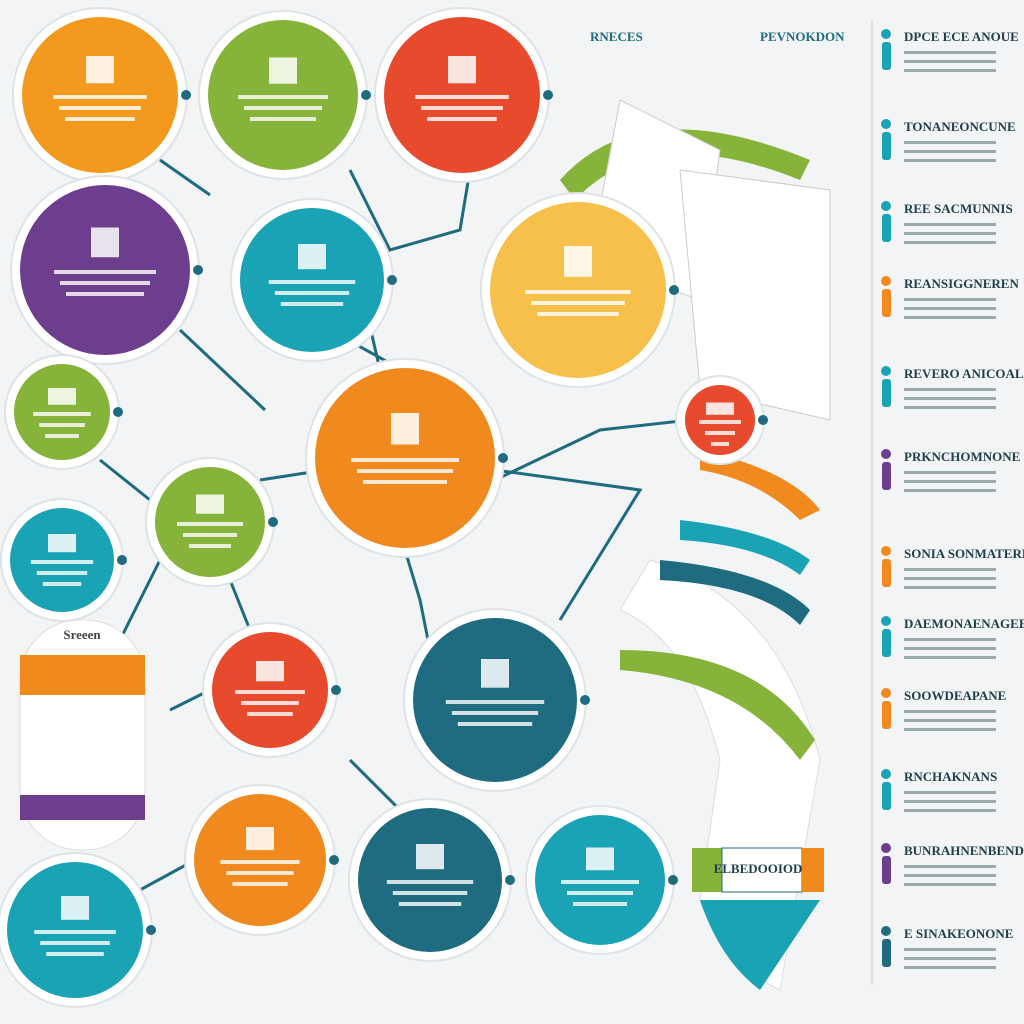  What do you see at coordinates (758, 868) in the screenshot?
I see `banner-text: ELBEDOOIOD` at bounding box center [758, 868].